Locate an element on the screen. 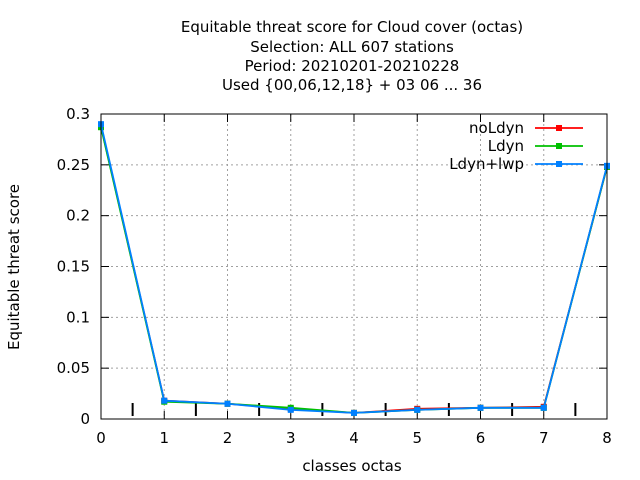 This screenshot has width=640, height=480. y-axis-label: Equitable threat score is located at coordinates (14, 267).